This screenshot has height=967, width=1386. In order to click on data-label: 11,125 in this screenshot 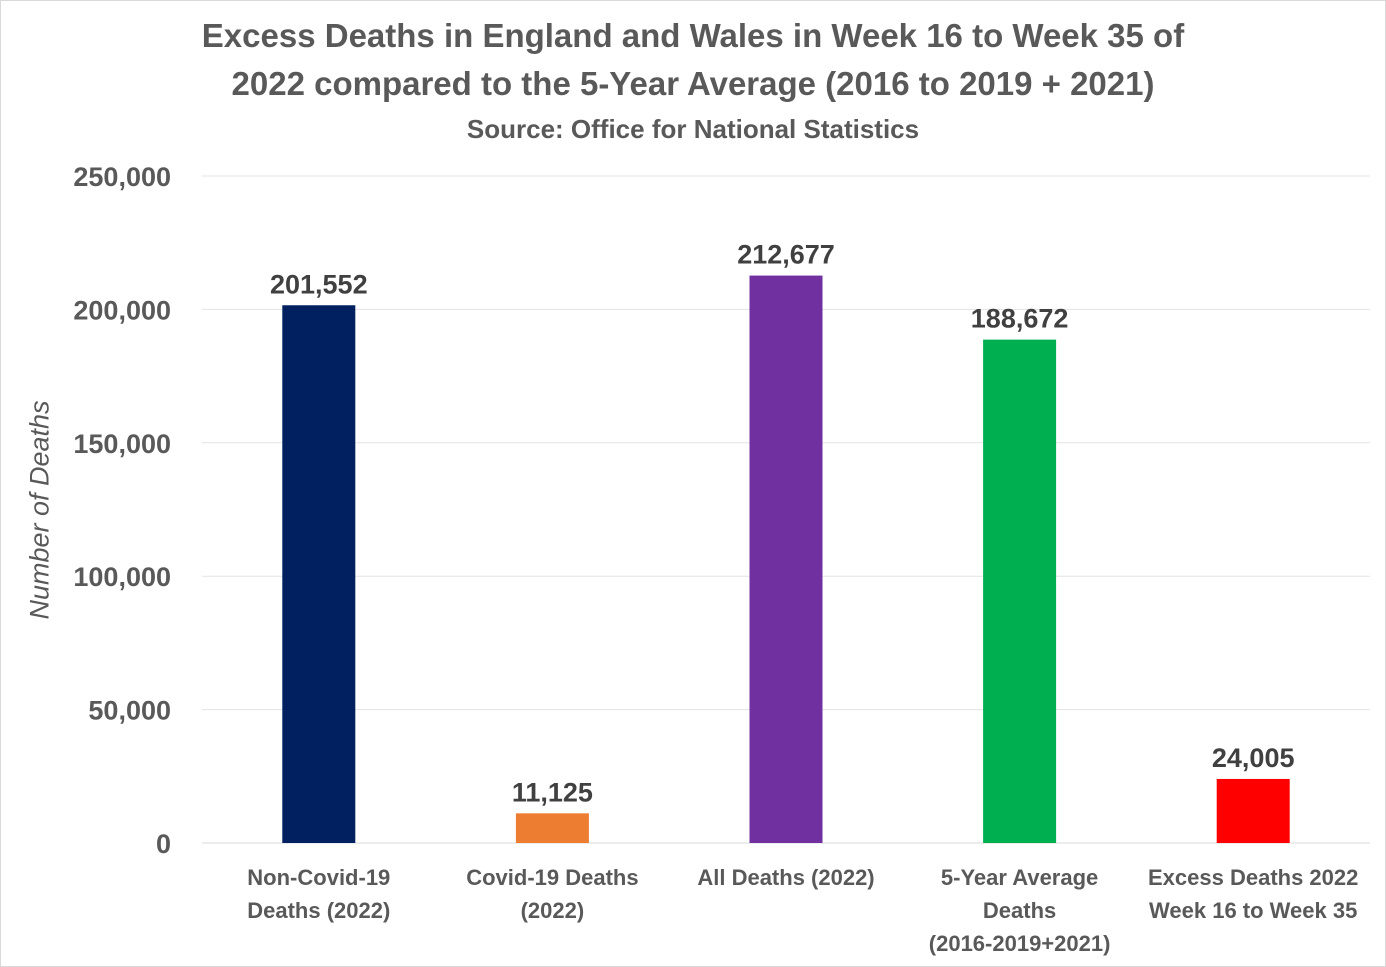, I will do `click(552, 792)`.